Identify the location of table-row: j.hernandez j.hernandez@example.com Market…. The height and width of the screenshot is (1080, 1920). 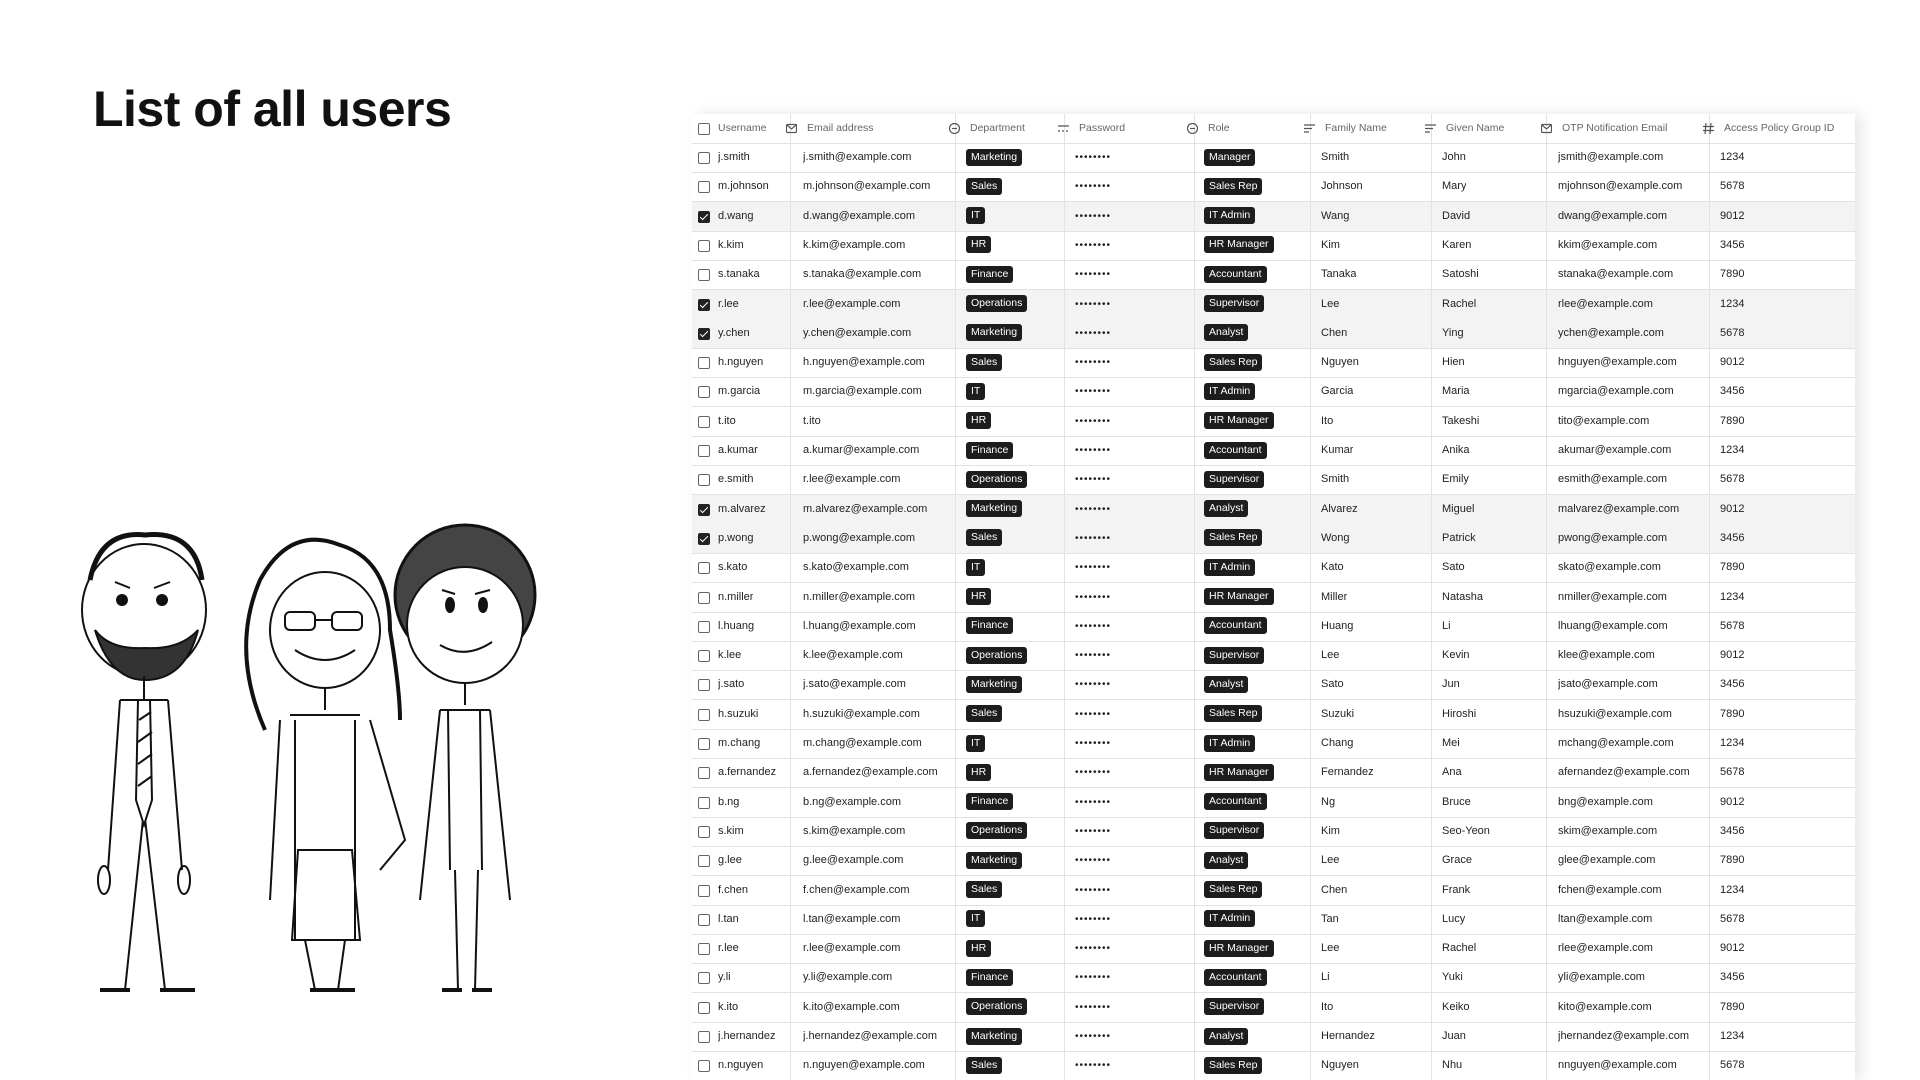
(1273, 1037).